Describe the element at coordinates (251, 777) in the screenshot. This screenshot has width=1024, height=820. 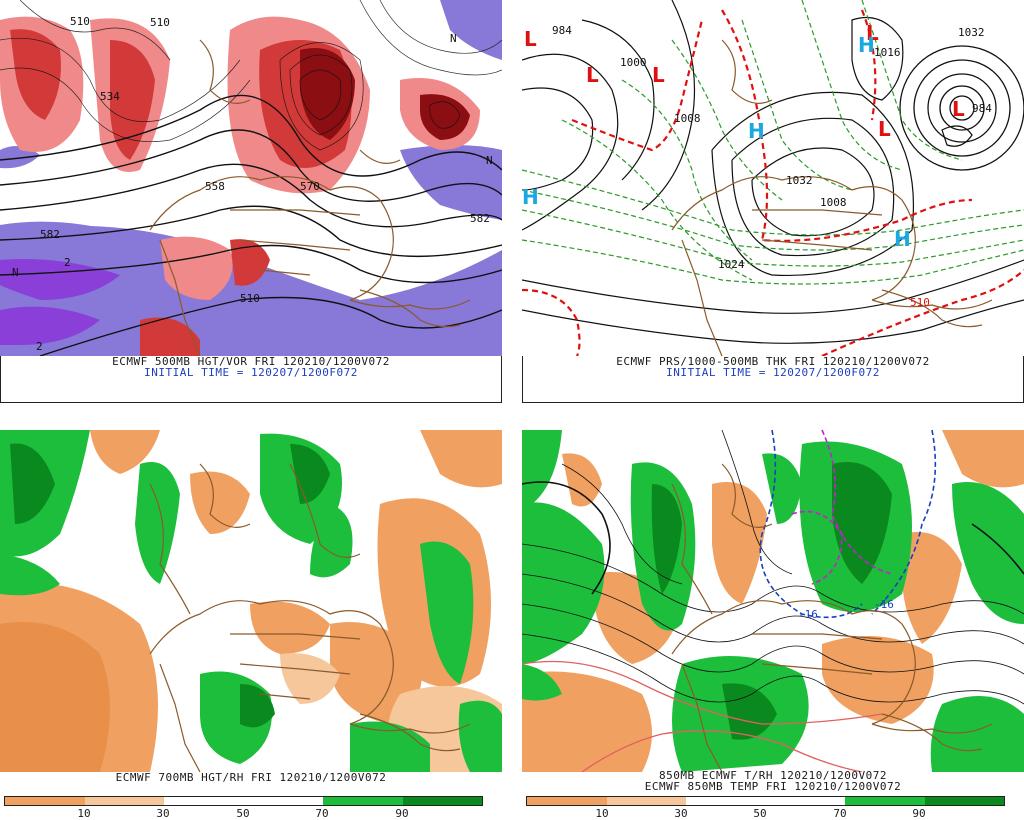
I see `panel-title: ECMWF 700MB HGT/RH FRI 120210/1200V072` at that location.